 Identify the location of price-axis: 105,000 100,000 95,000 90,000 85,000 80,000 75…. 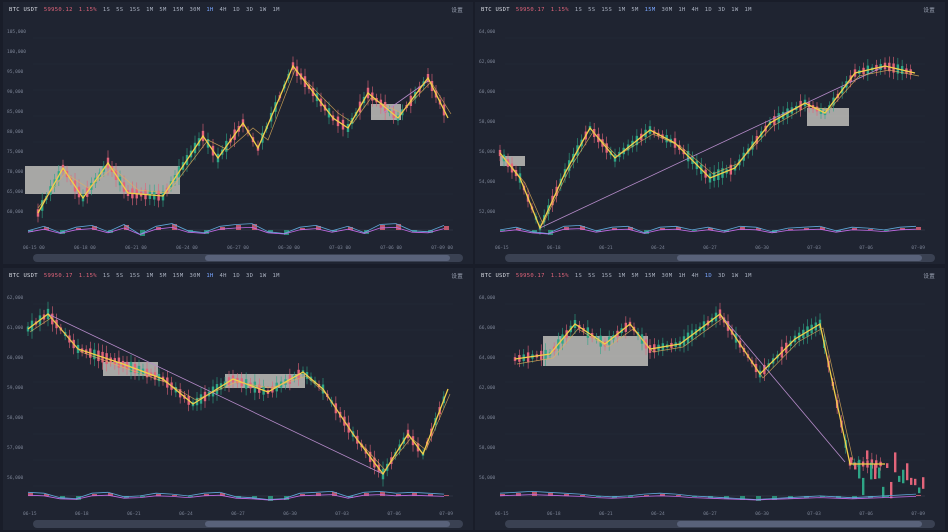
(18, 133).